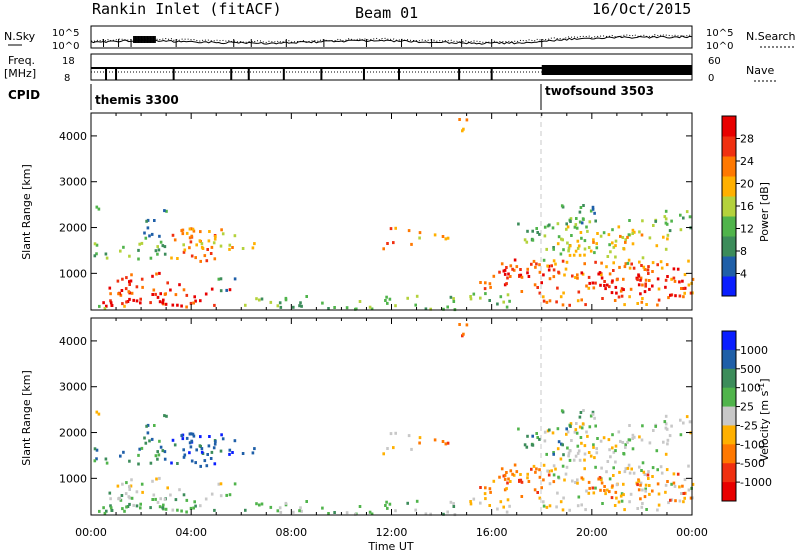 This screenshot has height=554, width=800. Describe the element at coordinates (714, 61) in the screenshot. I see `frequency-right-tick-top: 60` at that location.